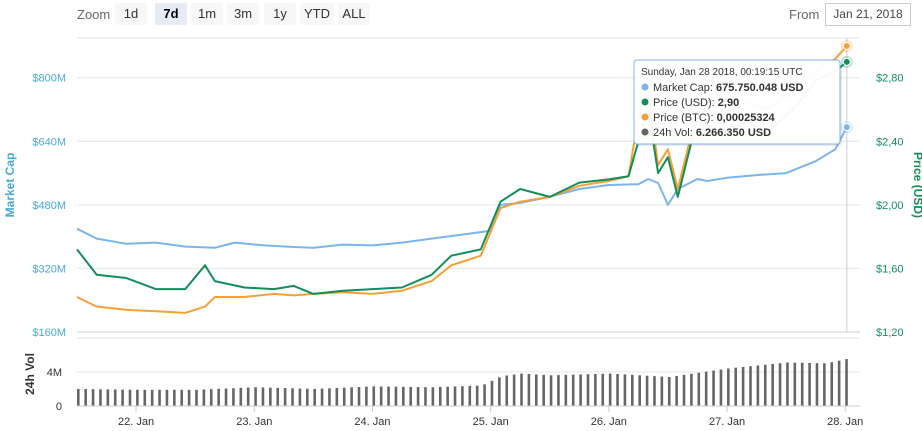  I want to click on zoom-all-button: ALL, so click(354, 14).